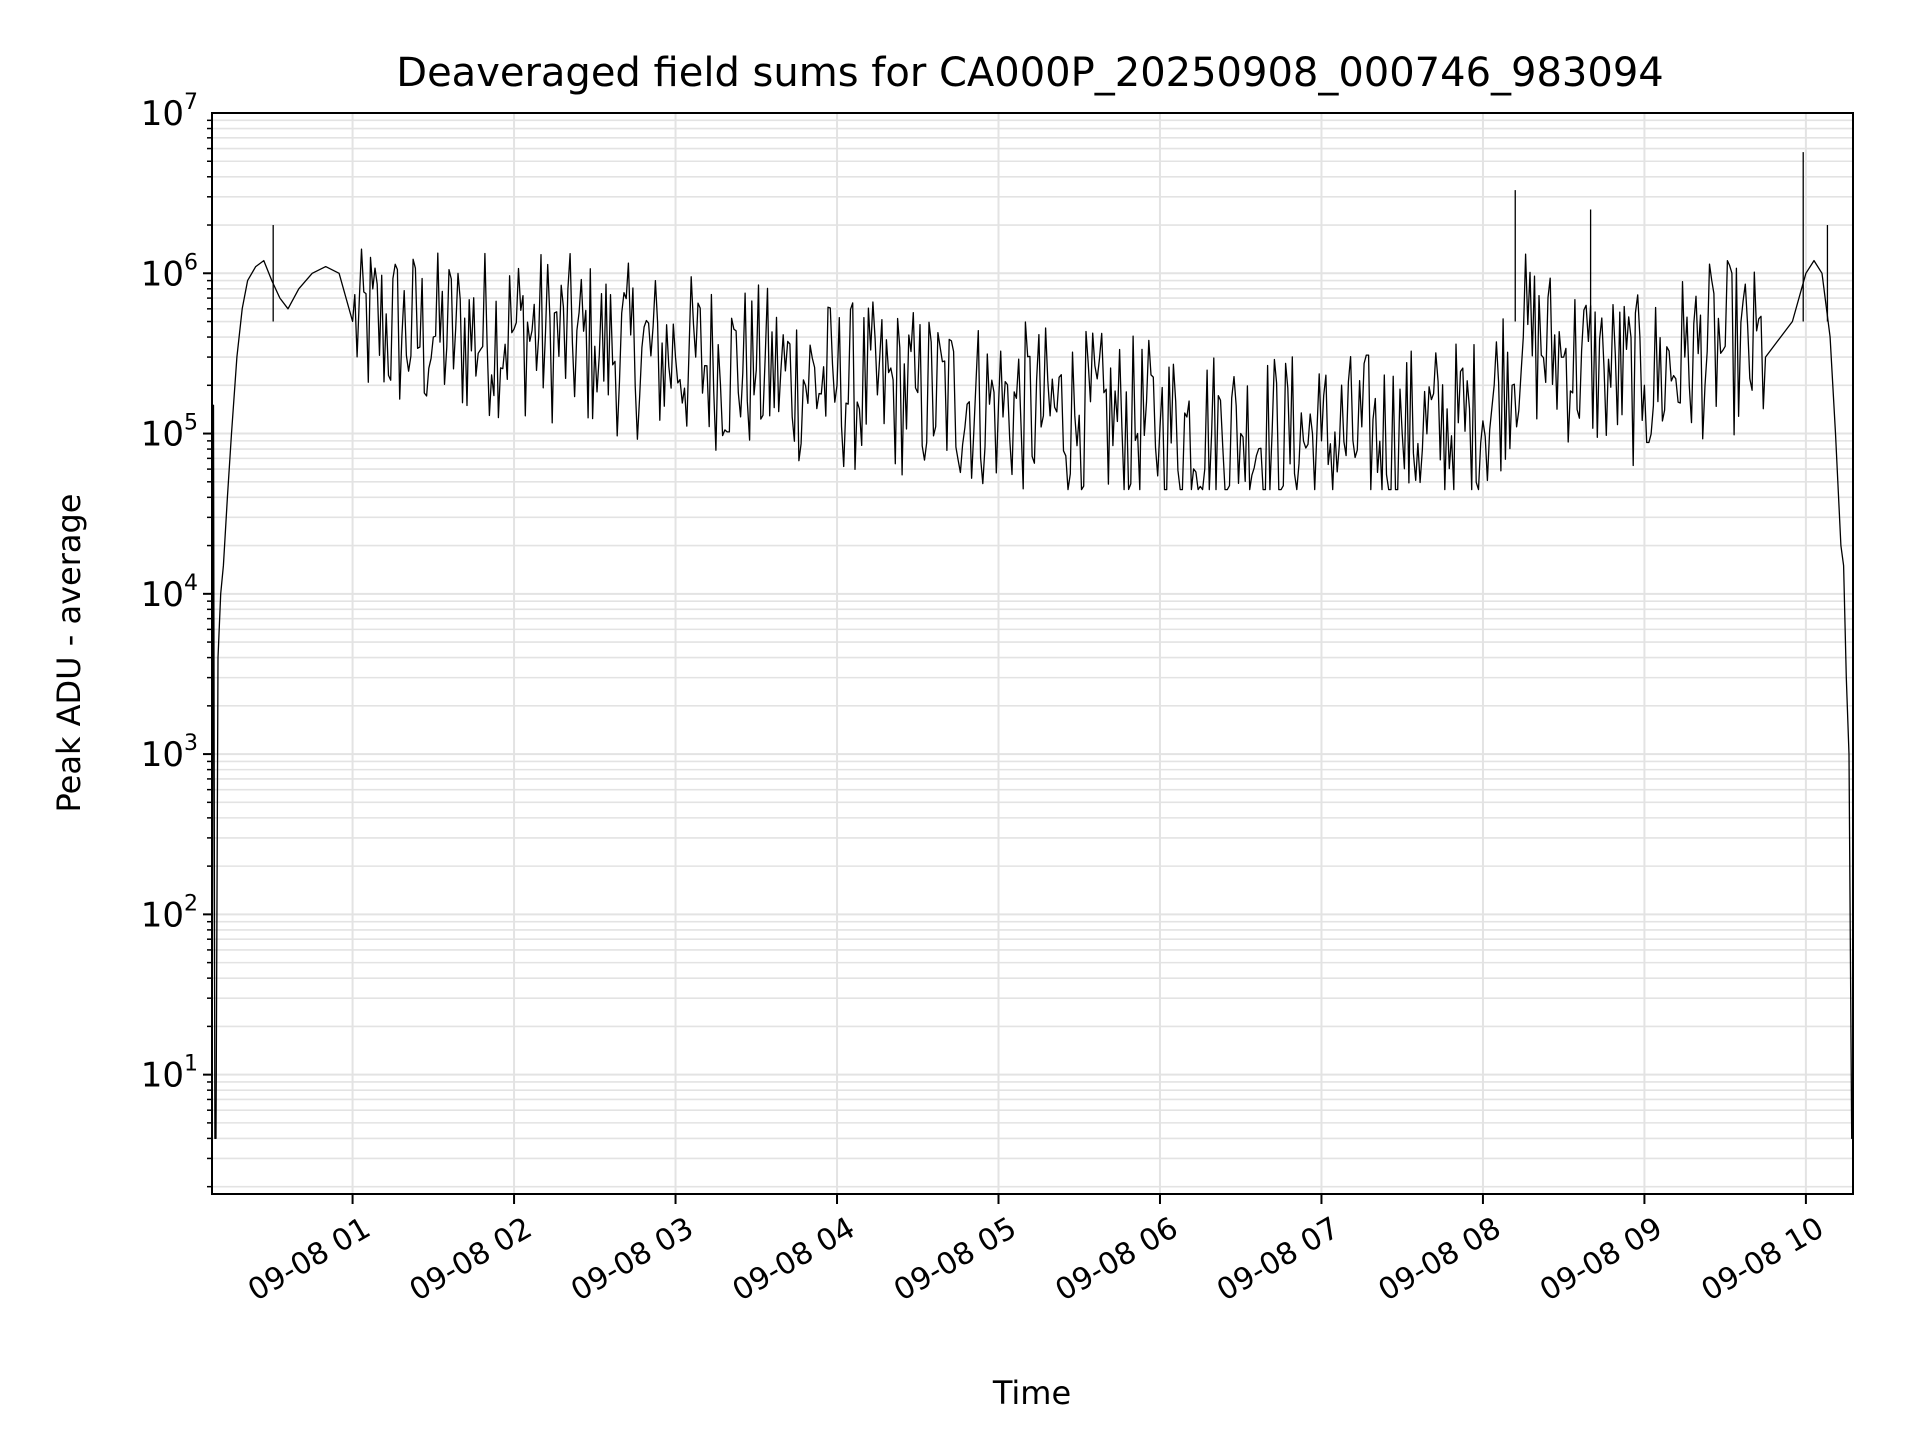 The height and width of the screenshot is (1440, 1920). I want to click on y-tick-label: 10⁷, so click(169, 112).